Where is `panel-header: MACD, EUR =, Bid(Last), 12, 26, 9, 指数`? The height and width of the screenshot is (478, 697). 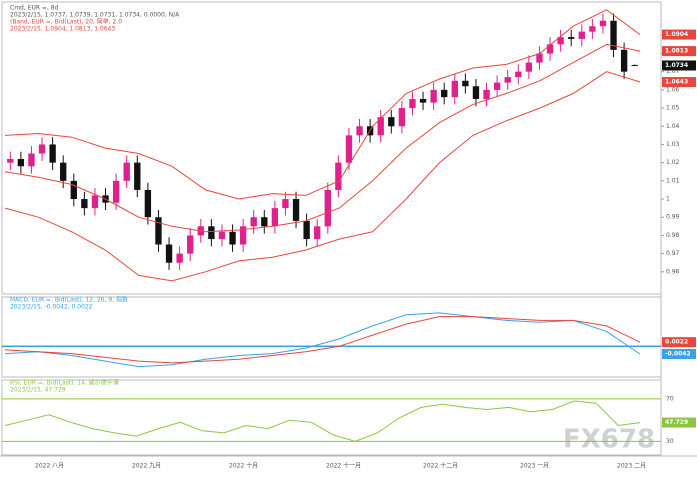 panel-header: MACD, EUR =, Bid(Last), 12, 26, 9, 指数 is located at coordinates (69, 300).